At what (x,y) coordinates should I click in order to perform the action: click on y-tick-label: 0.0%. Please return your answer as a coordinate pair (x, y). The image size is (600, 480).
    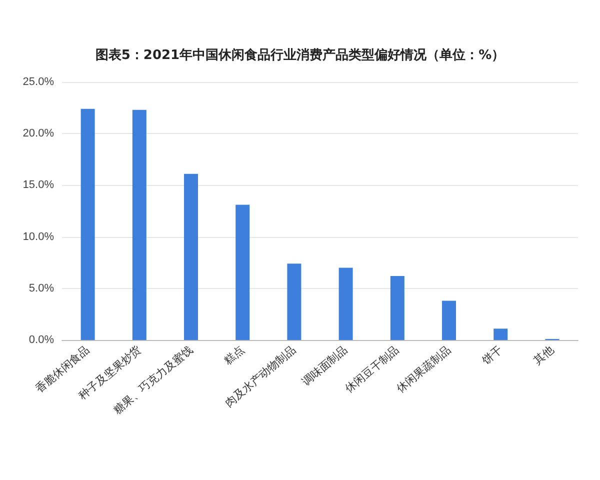
    Looking at the image, I should click on (41, 340).